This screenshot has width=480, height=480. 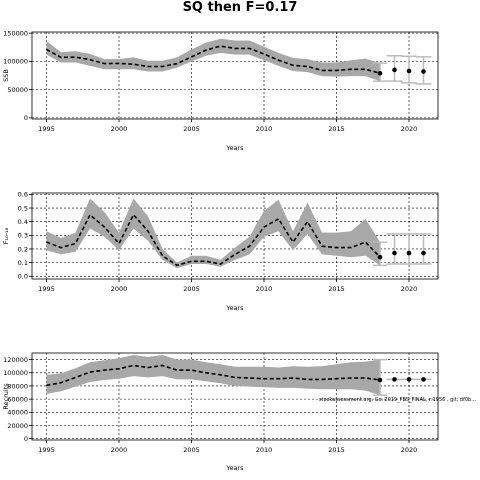 What do you see at coordinates (17, 399) in the screenshot?
I see `y-tick-label: 60000` at bounding box center [17, 399].